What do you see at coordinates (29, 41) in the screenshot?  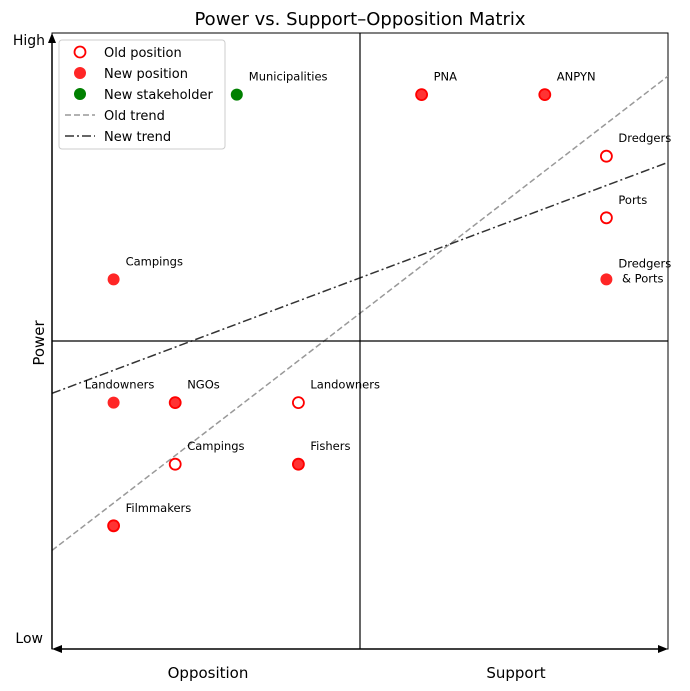 I see `y-tick-high: High` at bounding box center [29, 41].